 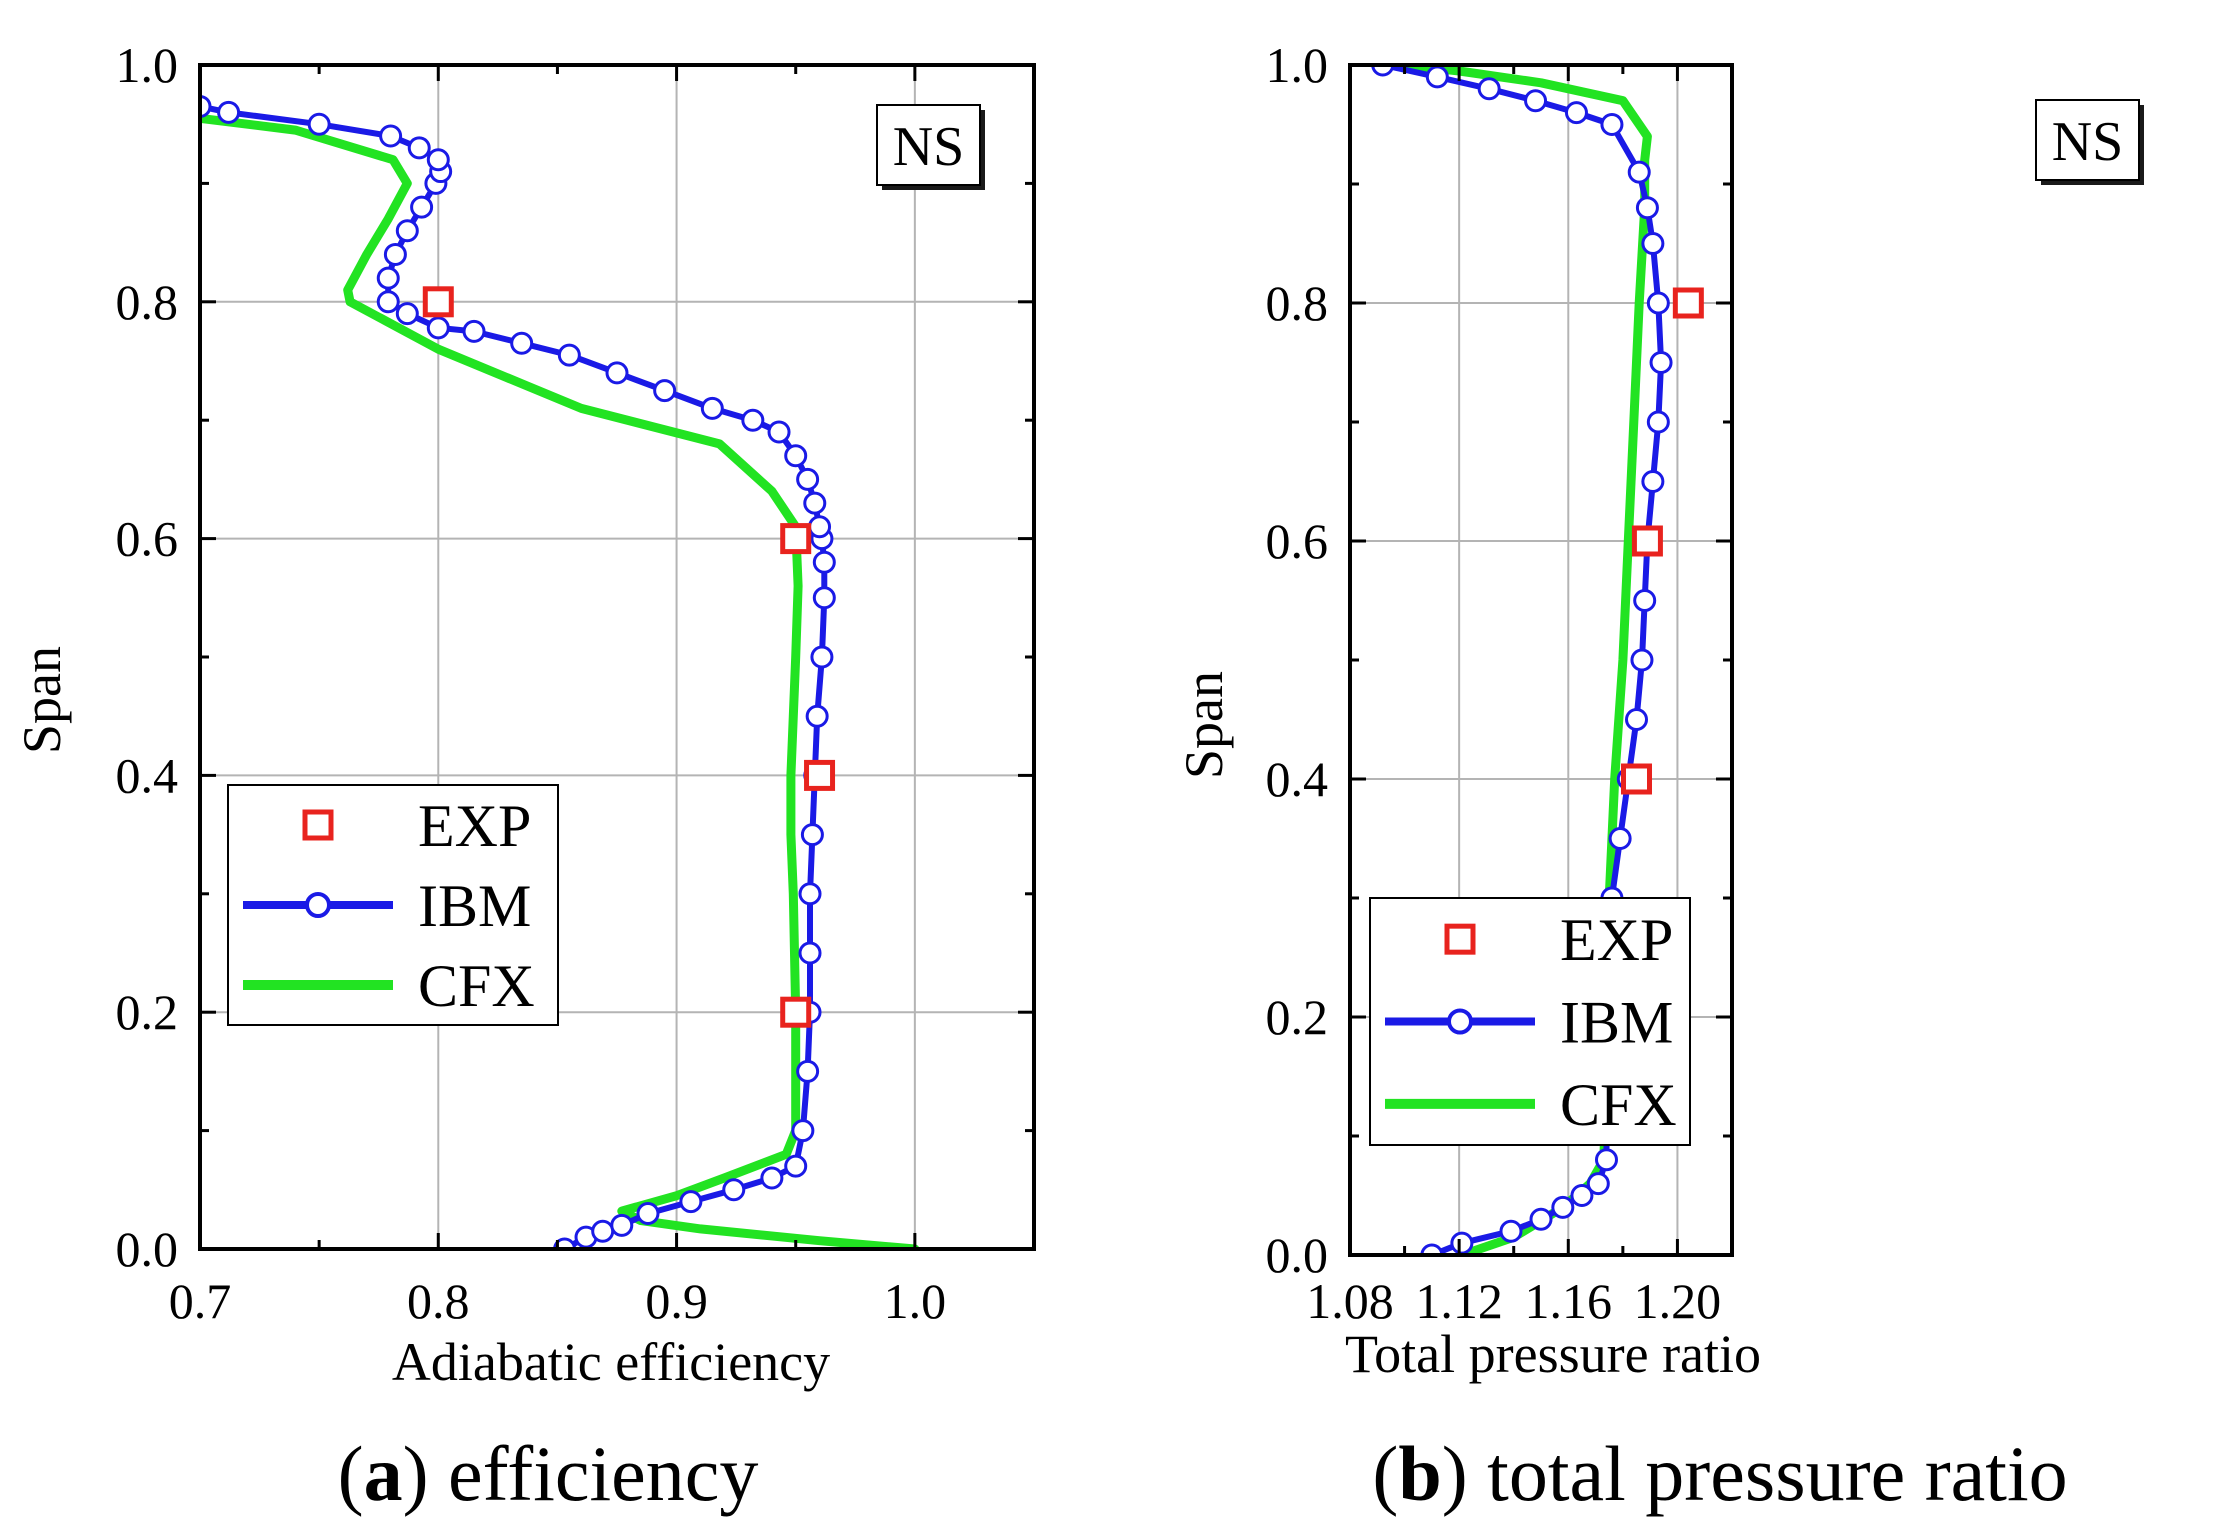 I want to click on series-group, so click(x=1537, y=660).